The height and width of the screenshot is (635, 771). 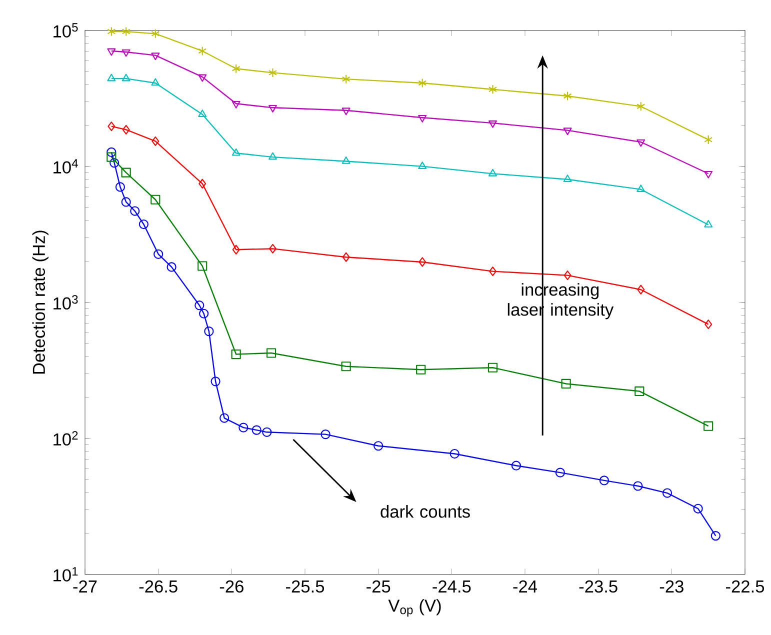 I want to click on annotation: dark counts, so click(x=425, y=511).